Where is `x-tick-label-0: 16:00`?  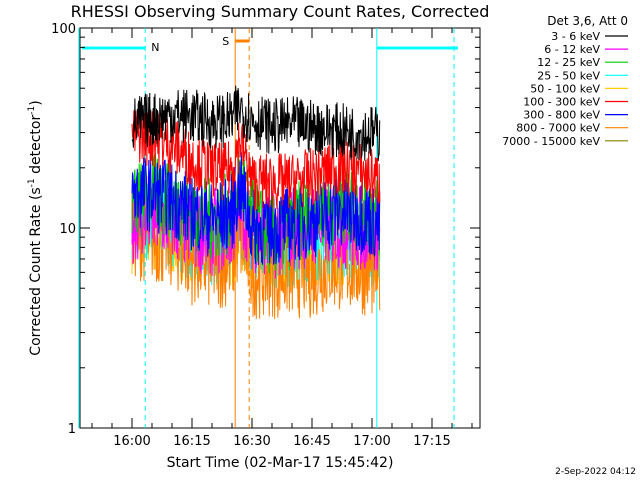
x-tick-label-0: 16:00 is located at coordinates (131, 441).